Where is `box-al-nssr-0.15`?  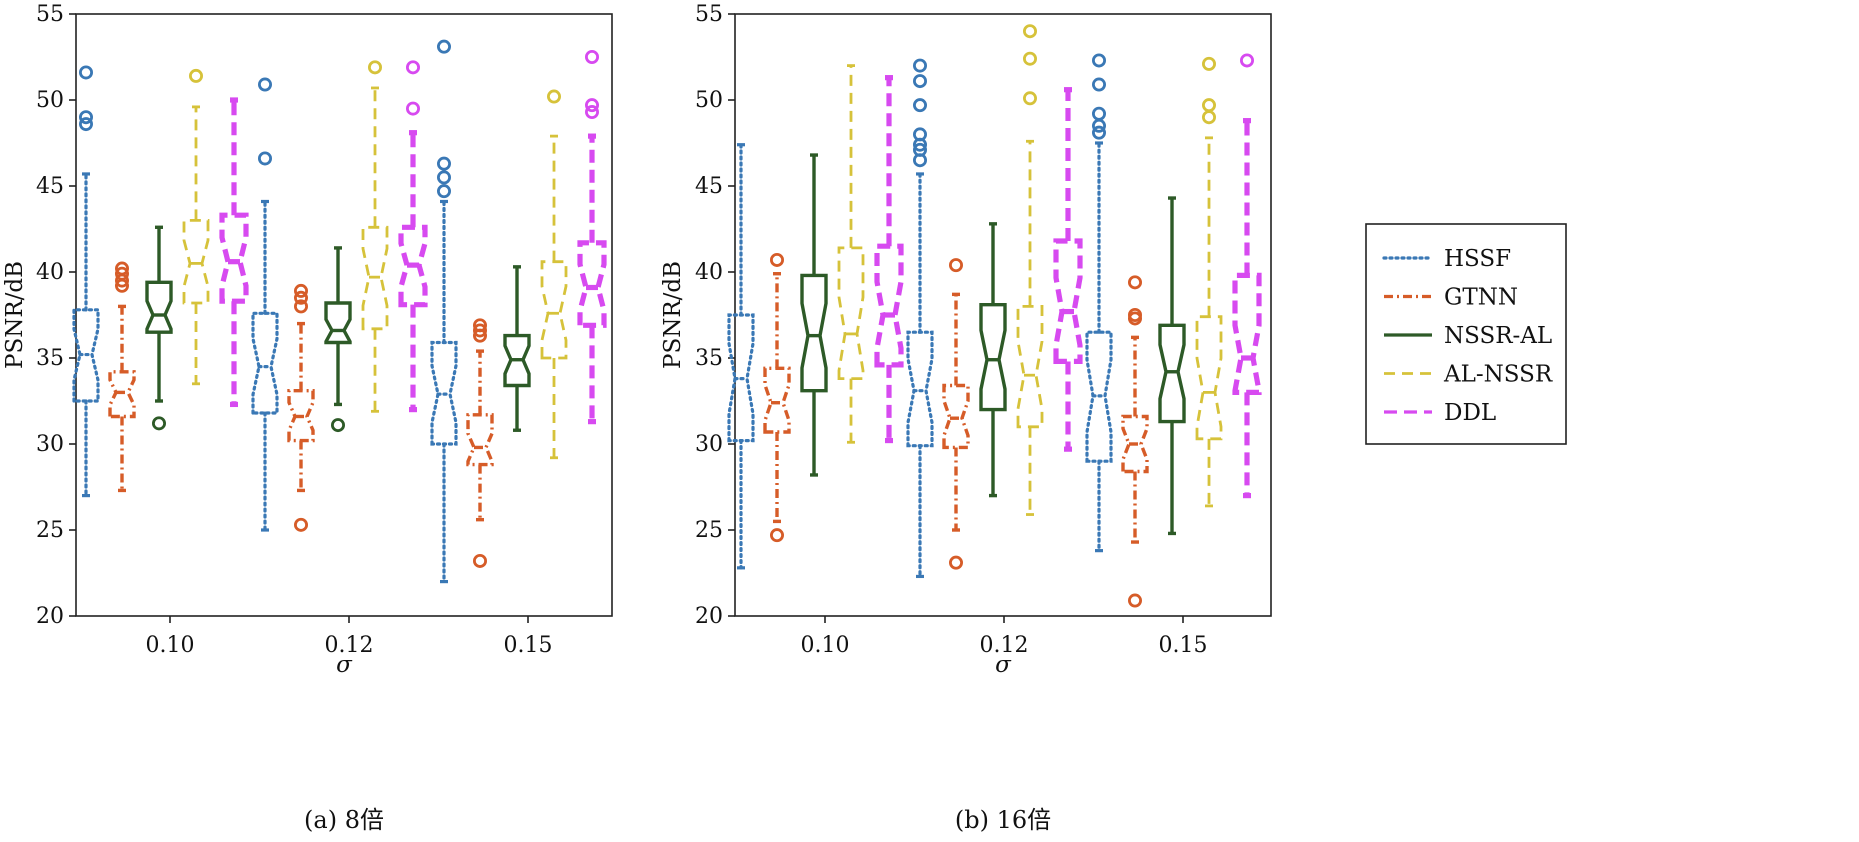
box-al-nssr-0.15 is located at coordinates (554, 274).